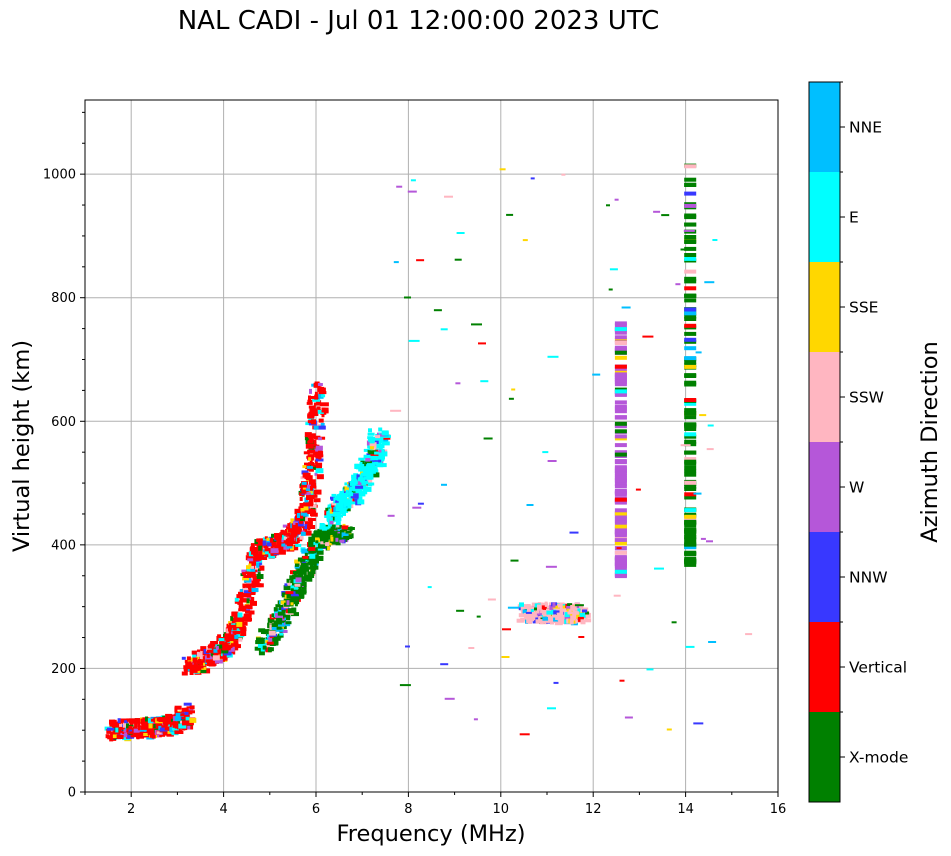 This screenshot has width=951, height=856. What do you see at coordinates (866, 398) in the screenshot?
I see `colorbar-label-ssw: SSW` at bounding box center [866, 398].